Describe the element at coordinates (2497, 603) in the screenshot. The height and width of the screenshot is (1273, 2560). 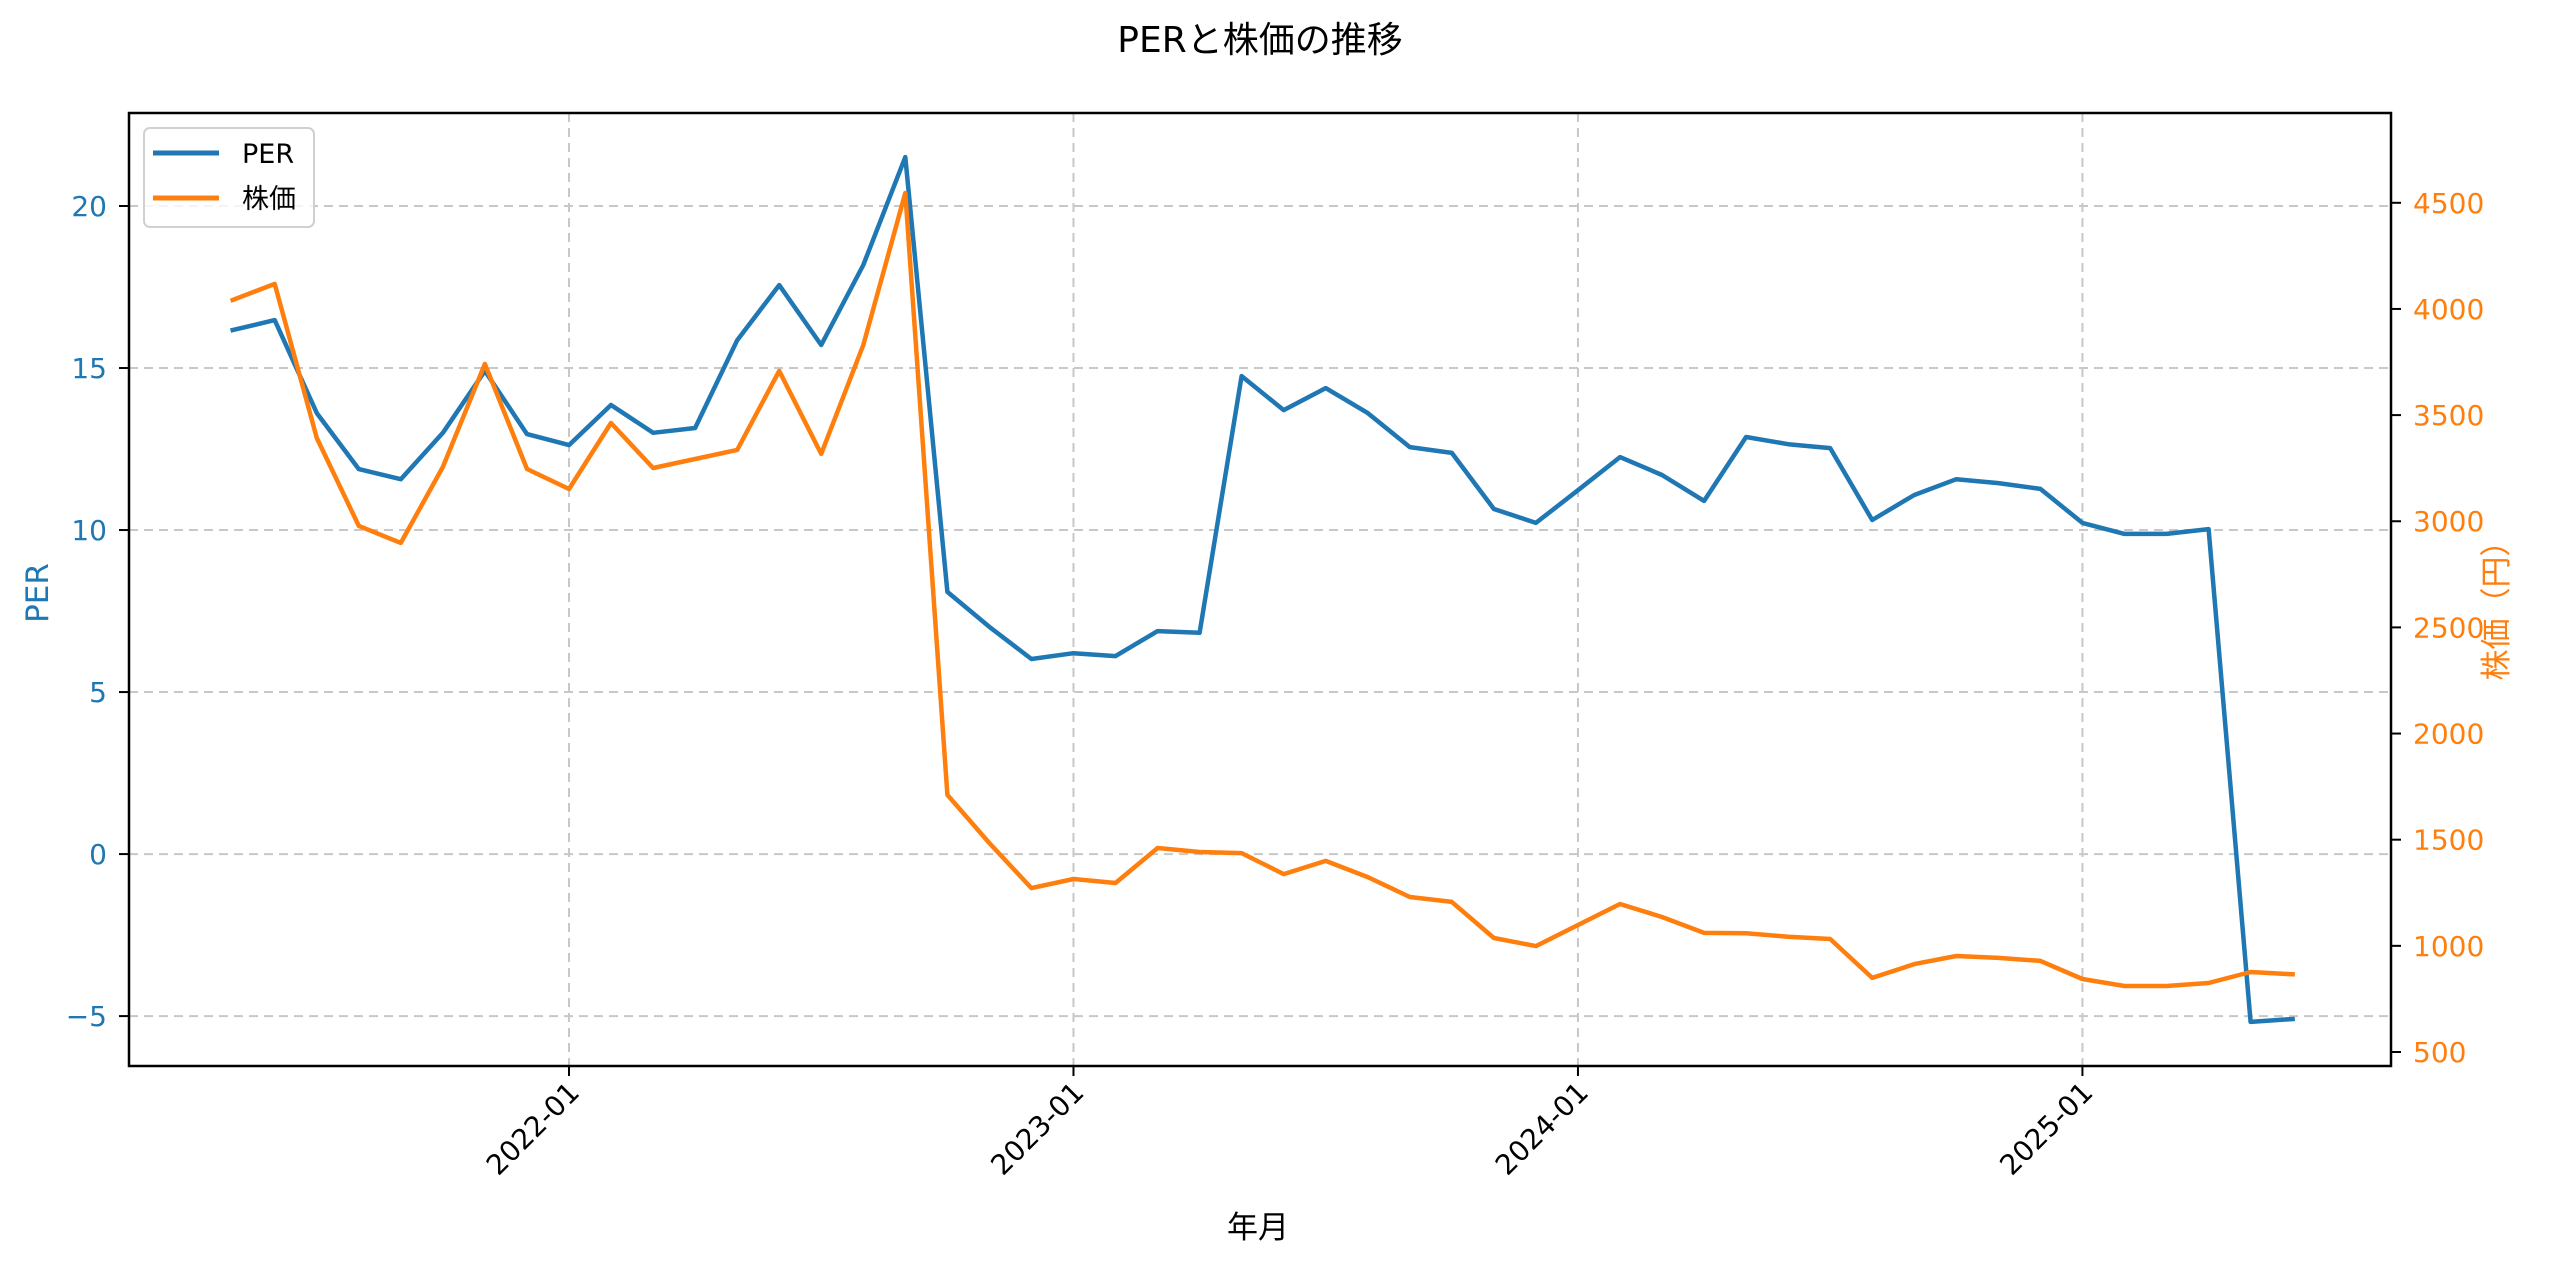
I see `right-y-axis-label: 株価（円）` at that location.